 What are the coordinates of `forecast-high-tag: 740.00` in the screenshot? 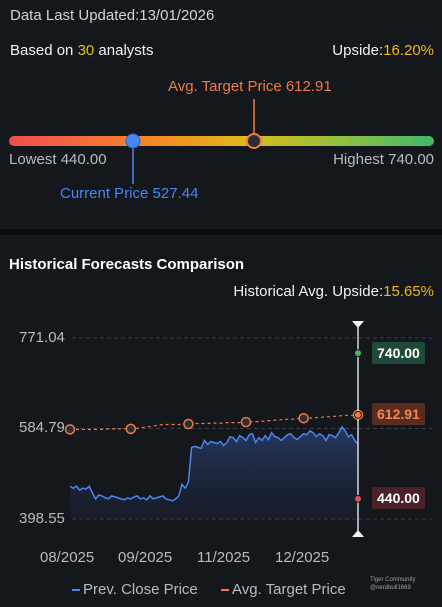 It's located at (398, 353).